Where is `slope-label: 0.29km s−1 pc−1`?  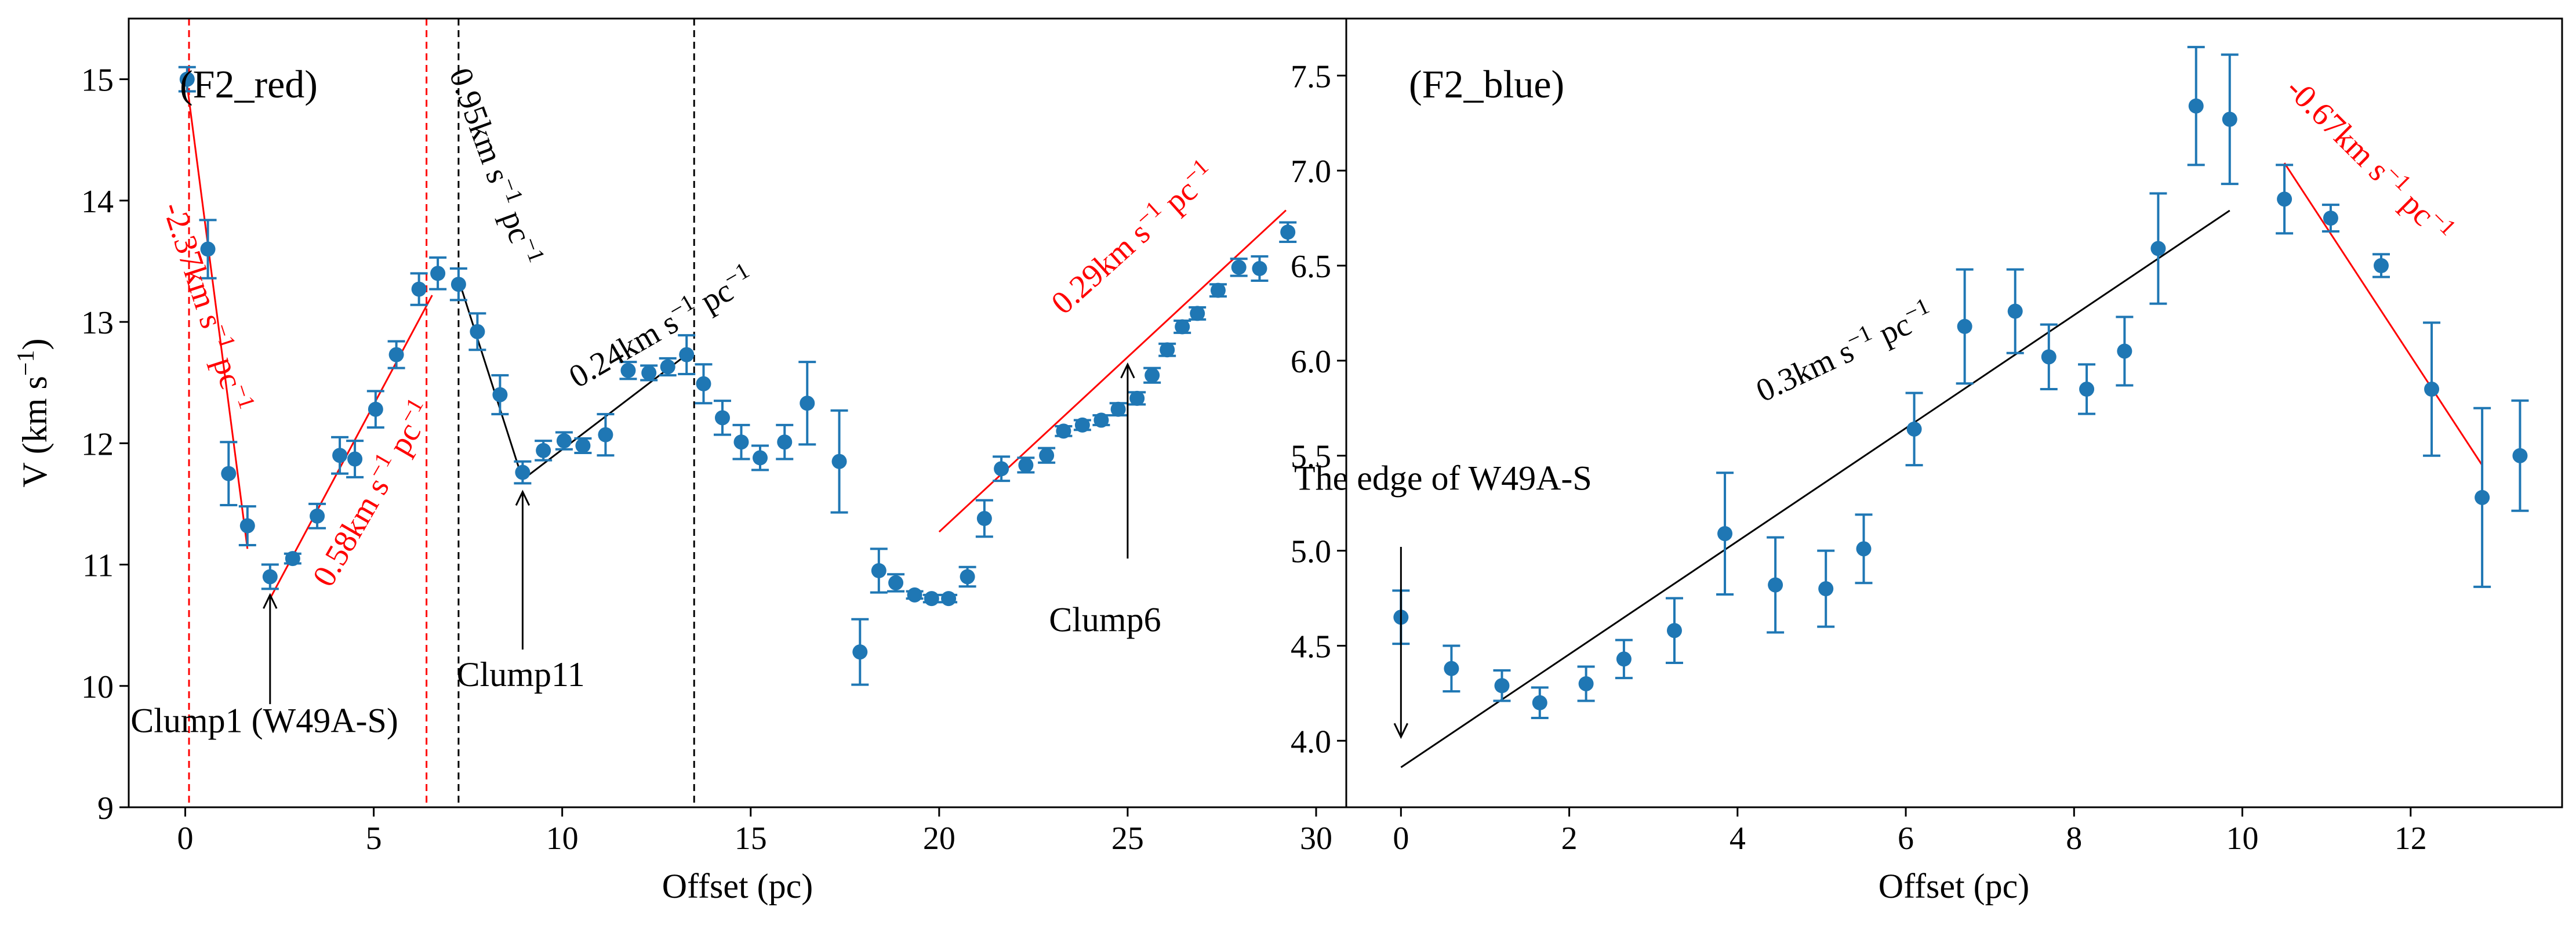 slope-label: 0.29km s−1 pc−1 is located at coordinates (1132, 237).